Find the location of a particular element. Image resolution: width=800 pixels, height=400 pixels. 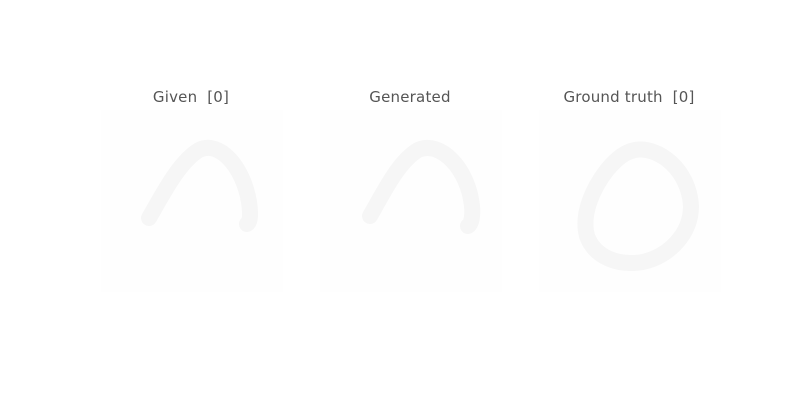

panel-title-given: Given [0] is located at coordinates (191, 97).